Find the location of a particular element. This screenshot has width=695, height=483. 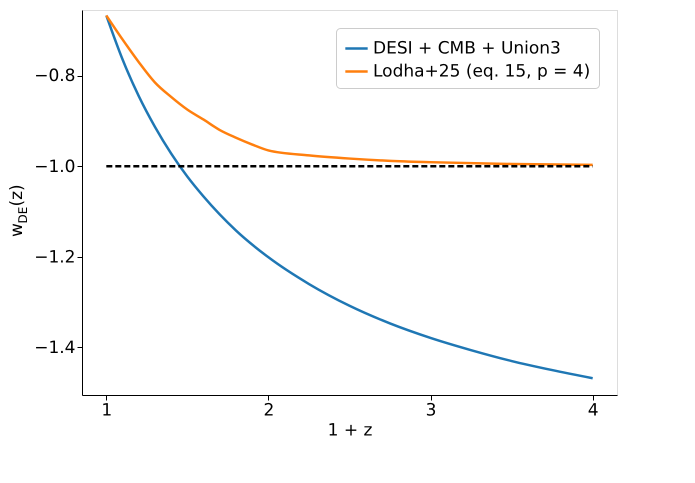

legend-label: Lodha+25 (eq. 15, p = 4) is located at coordinates (481, 72).